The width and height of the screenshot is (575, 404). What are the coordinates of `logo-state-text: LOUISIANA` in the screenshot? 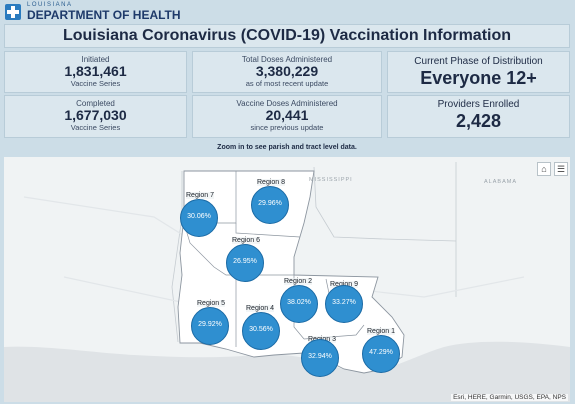 It's located at (50, 5).